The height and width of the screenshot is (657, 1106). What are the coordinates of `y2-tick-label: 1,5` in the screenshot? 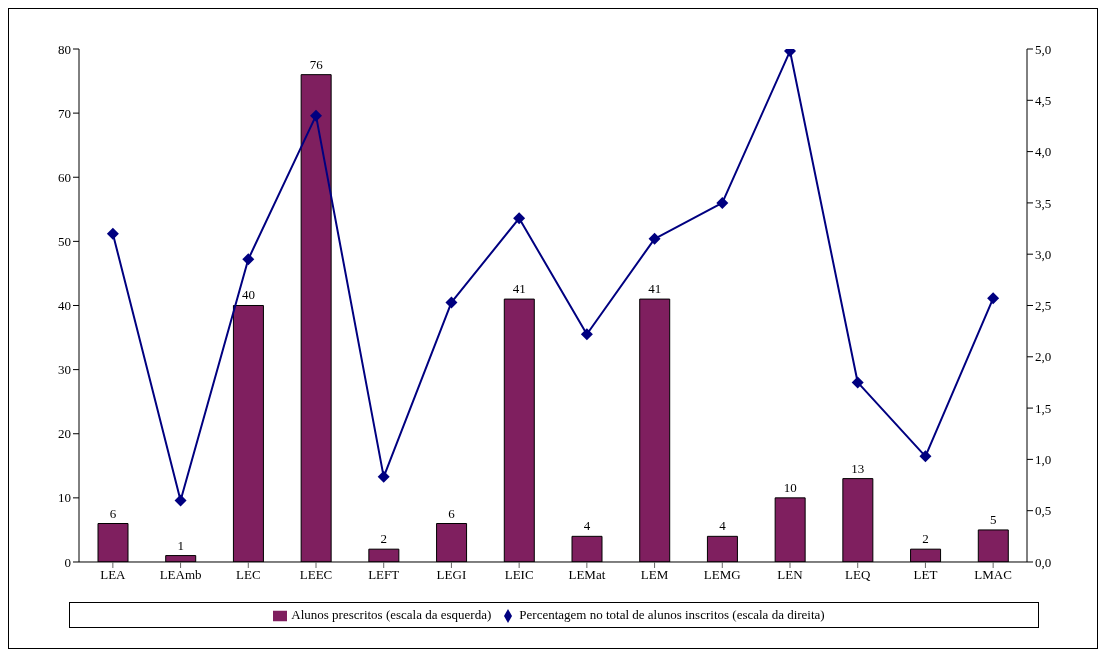 It's located at (1043, 408).